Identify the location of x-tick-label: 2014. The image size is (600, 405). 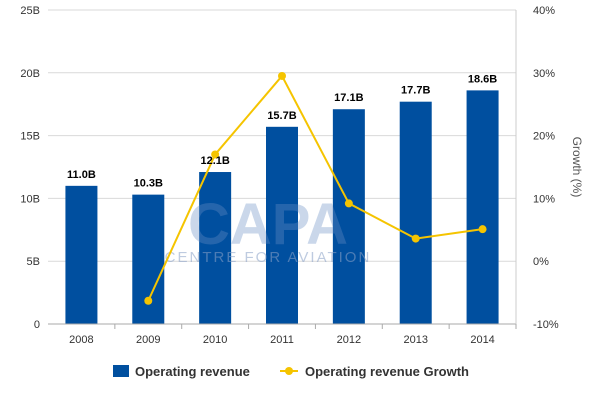
(482, 340).